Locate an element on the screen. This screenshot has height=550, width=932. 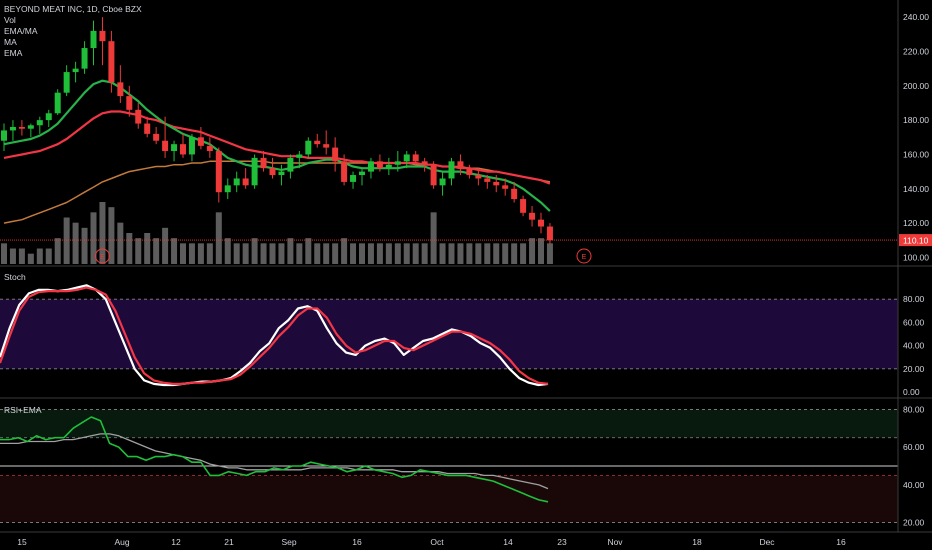
price-tick-label: 140.00 is located at coordinates (916, 189).